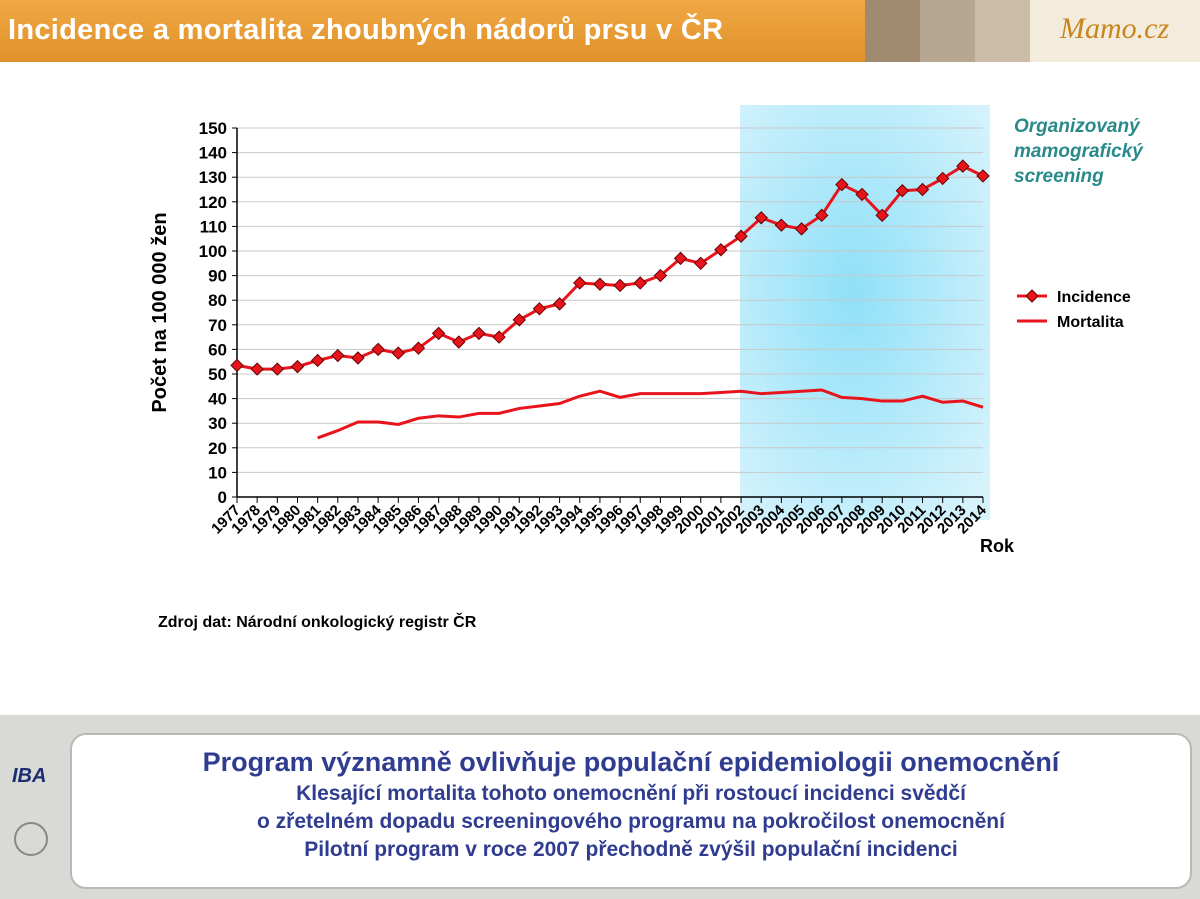  Describe the element at coordinates (213, 153) in the screenshot. I see `y-tick-label: 140` at that location.